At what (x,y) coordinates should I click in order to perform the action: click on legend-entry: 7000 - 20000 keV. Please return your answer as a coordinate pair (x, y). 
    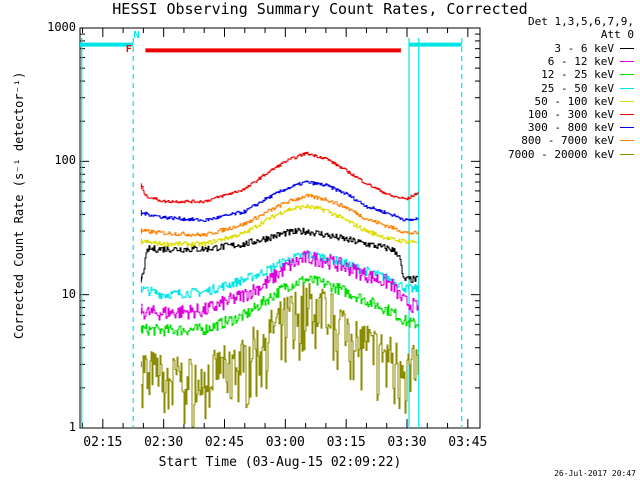
    Looking at the image, I should click on (571, 154).